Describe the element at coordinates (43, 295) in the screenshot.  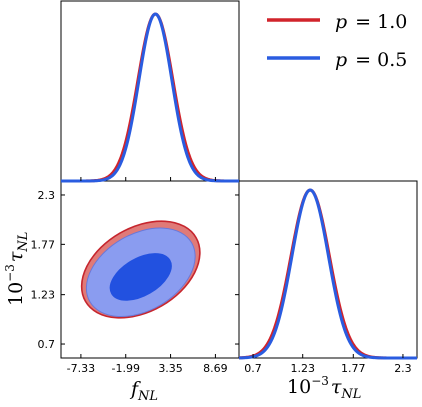
I see `joint-ytick-label: 1.23` at that location.